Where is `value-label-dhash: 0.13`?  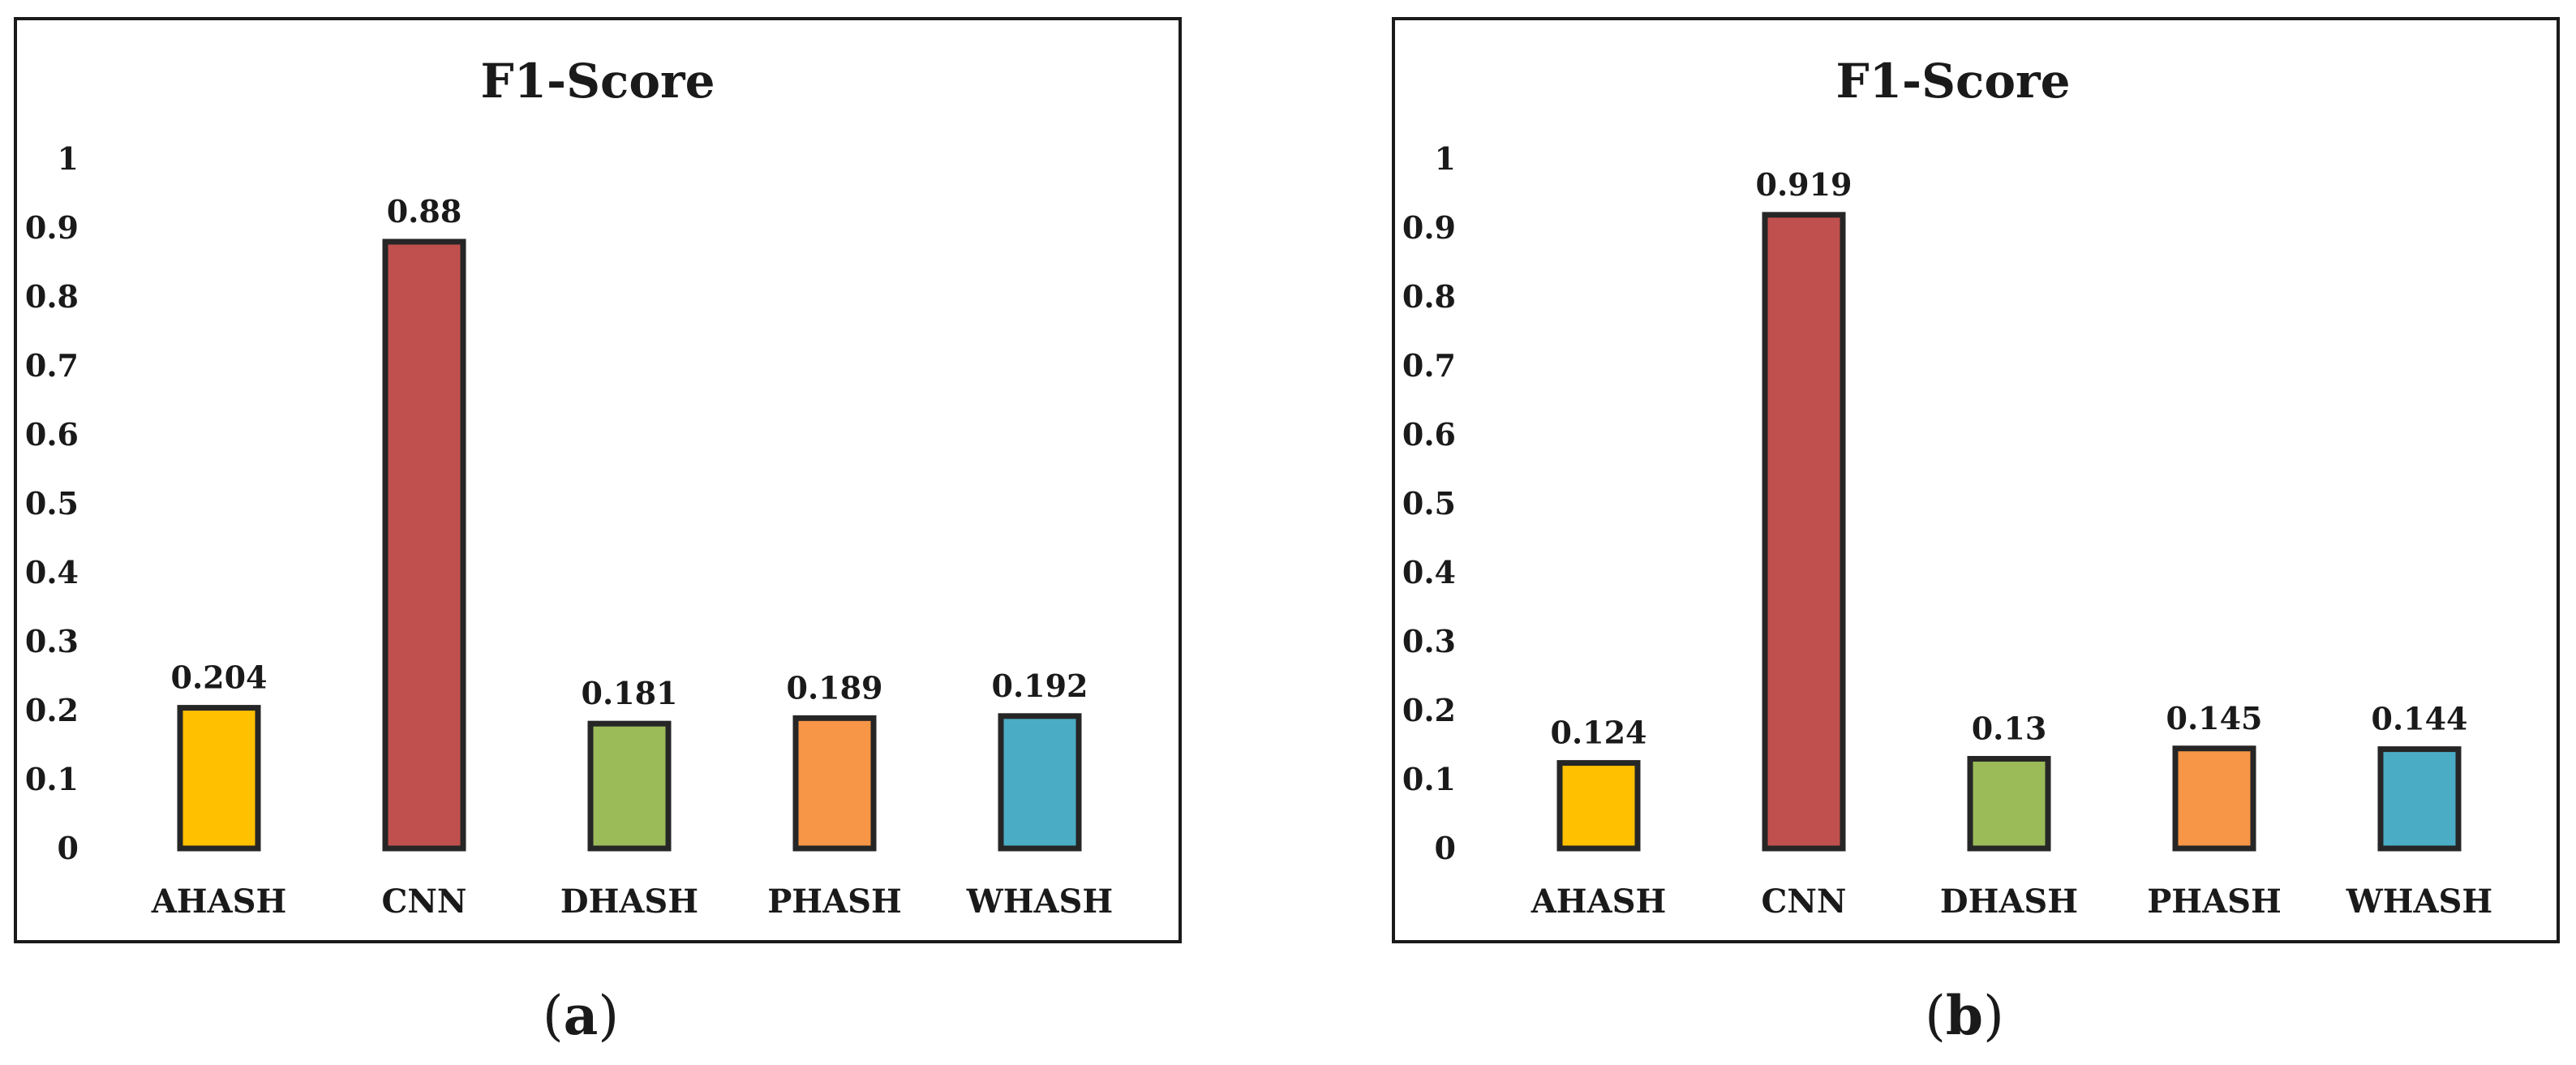
value-label-dhash: 0.13 is located at coordinates (2009, 729).